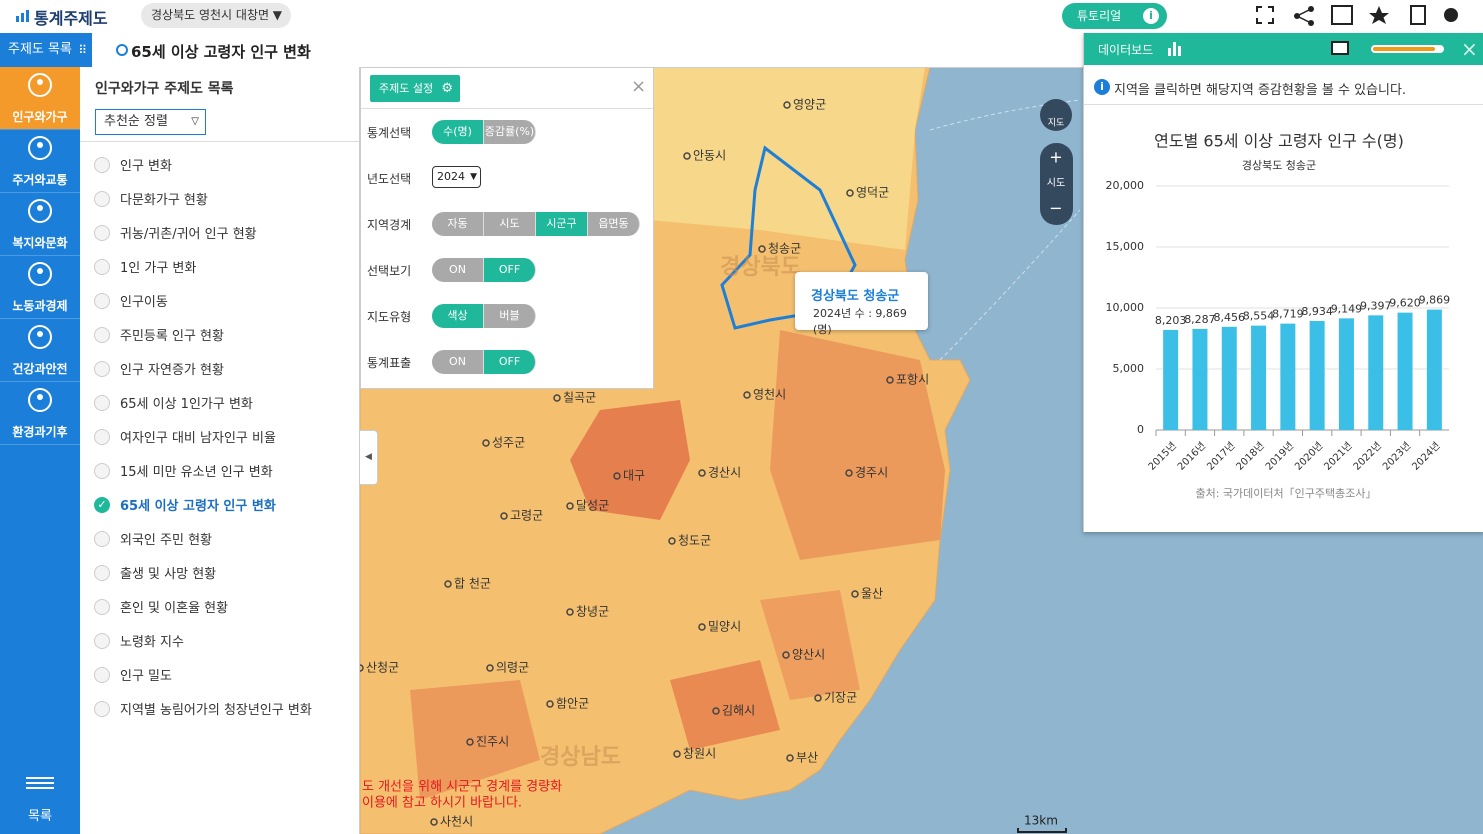  What do you see at coordinates (40, 287) in the screenshot?
I see `category-tab: 노동과경제` at bounding box center [40, 287].